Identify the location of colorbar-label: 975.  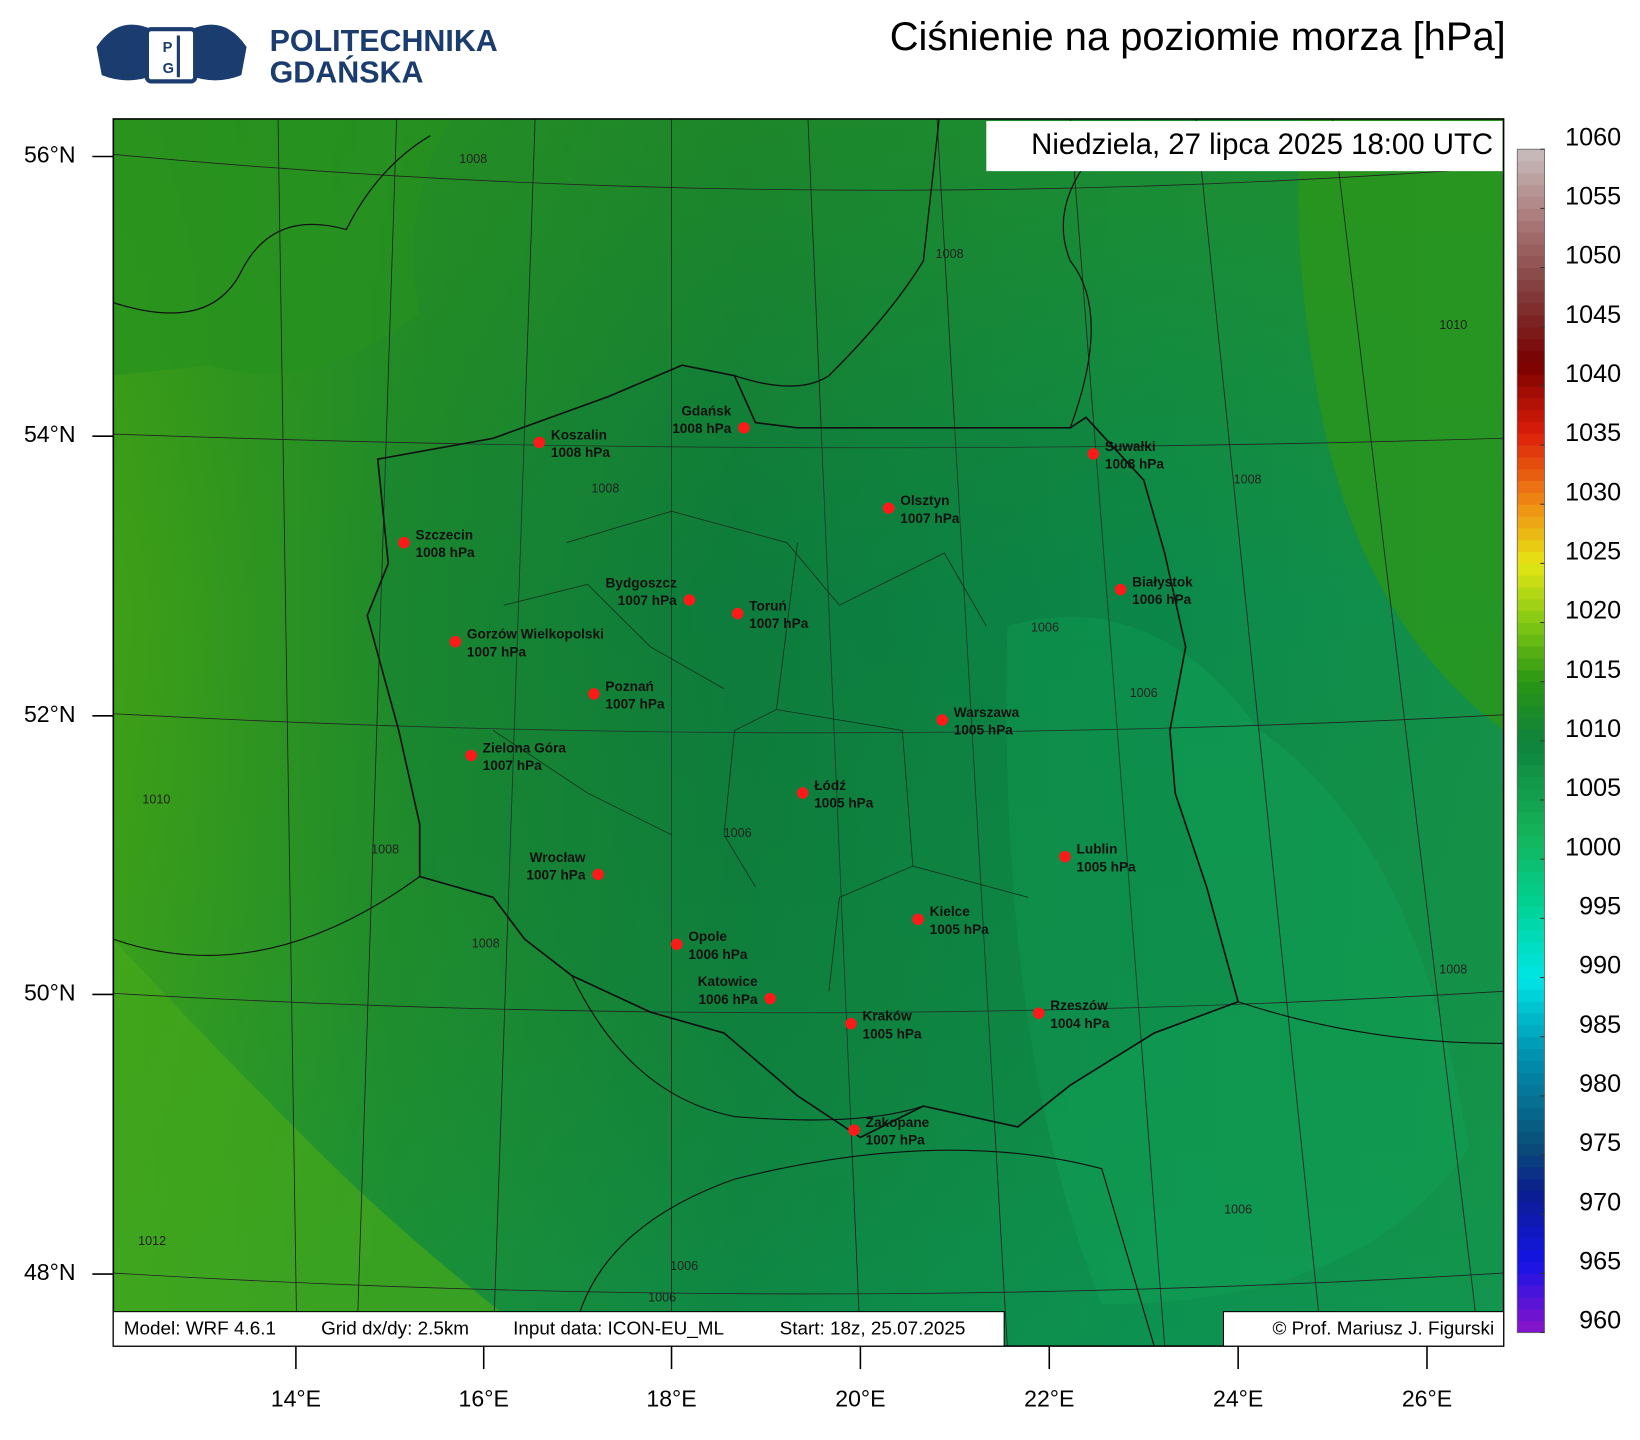
(1600, 1143).